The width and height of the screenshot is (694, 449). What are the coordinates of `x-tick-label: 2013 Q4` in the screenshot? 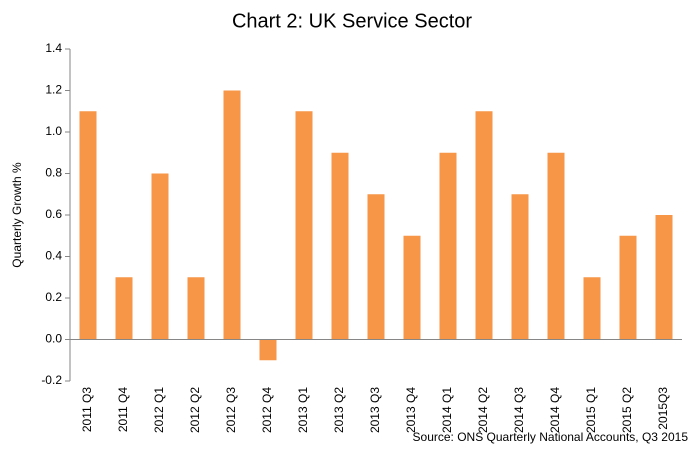 It's located at (411, 410).